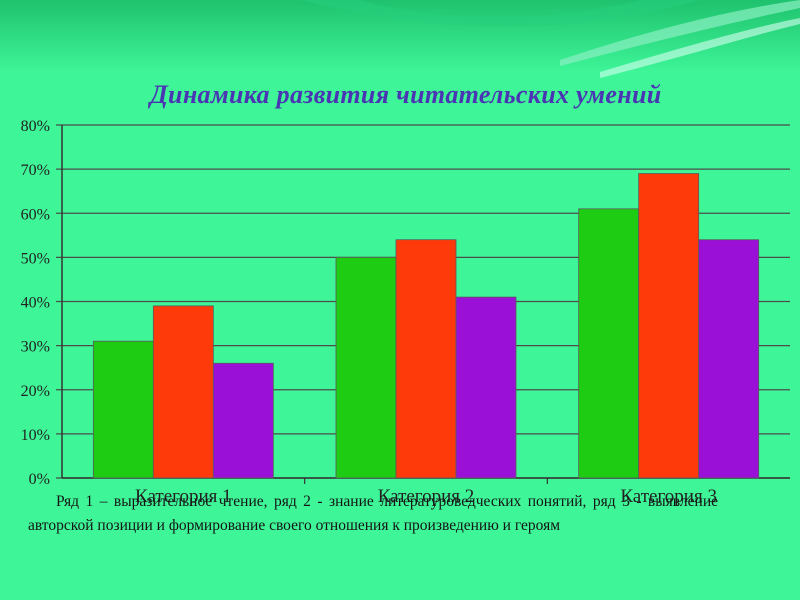  What do you see at coordinates (35, 126) in the screenshot?
I see `y-tick-label: 80%` at bounding box center [35, 126].